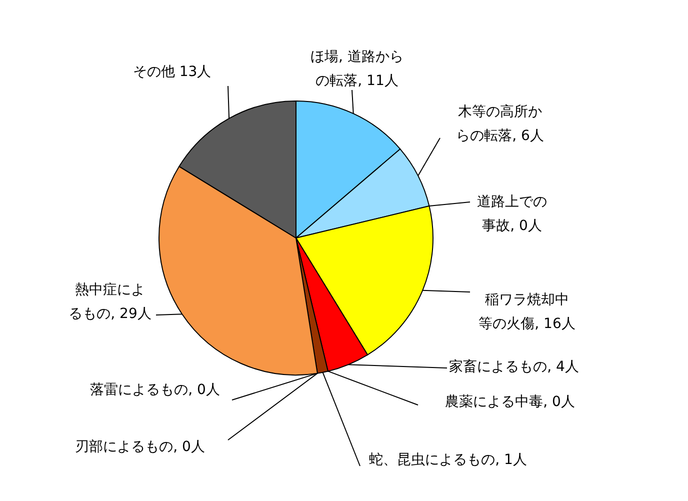 Image resolution: width=688 pixels, height=501 pixels. What do you see at coordinates (140, 447) in the screenshot?
I see `category-label: 刃部によるもの, 0人` at bounding box center [140, 447].